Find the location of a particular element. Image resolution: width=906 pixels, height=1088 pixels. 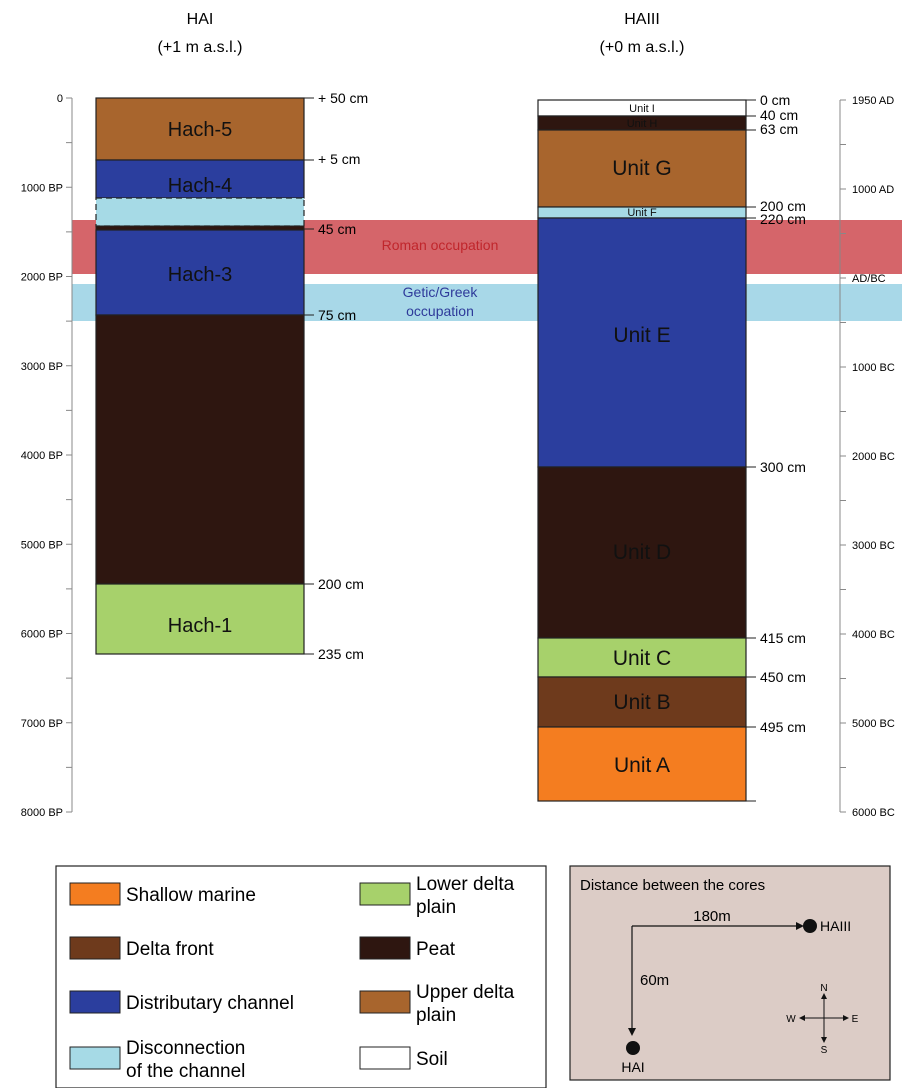

haiii-depth-label: 415 cm is located at coordinates (783, 638).